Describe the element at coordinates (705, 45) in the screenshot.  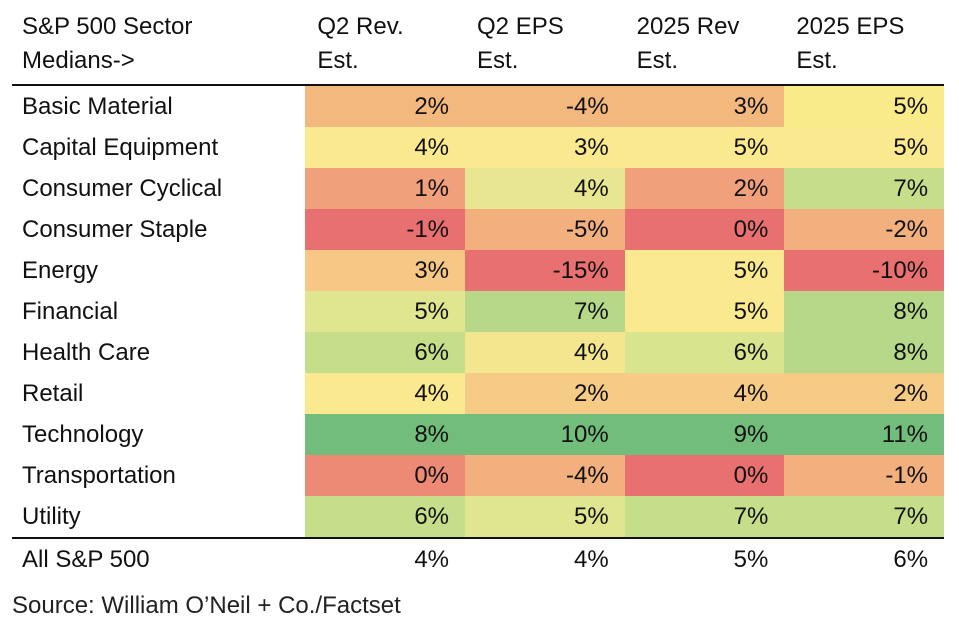
I see `column-header: 2025 Rev Est.` at that location.